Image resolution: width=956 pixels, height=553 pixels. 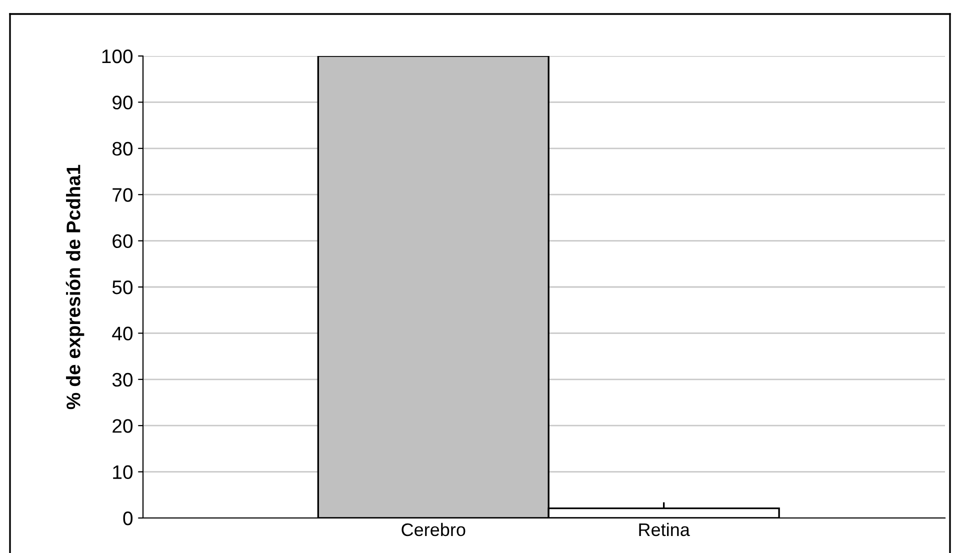 What do you see at coordinates (664, 529) in the screenshot?
I see `x-tick-label: Retina` at bounding box center [664, 529].